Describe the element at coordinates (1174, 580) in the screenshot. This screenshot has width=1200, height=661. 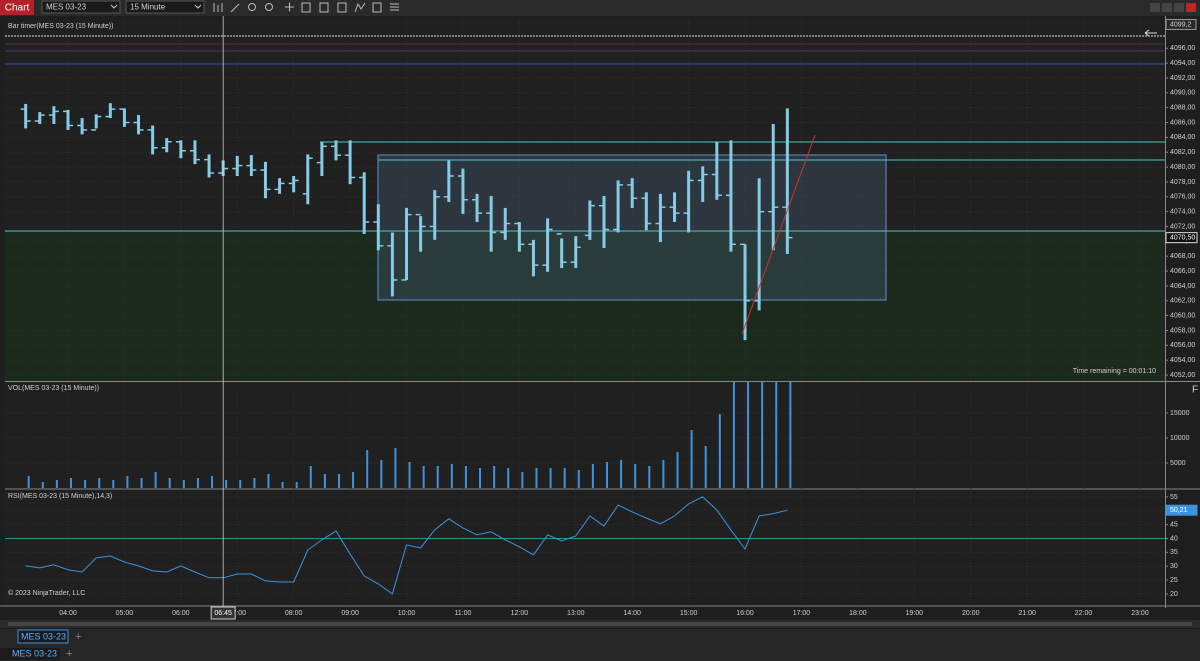
I see `y-tick-label: 25` at that location.